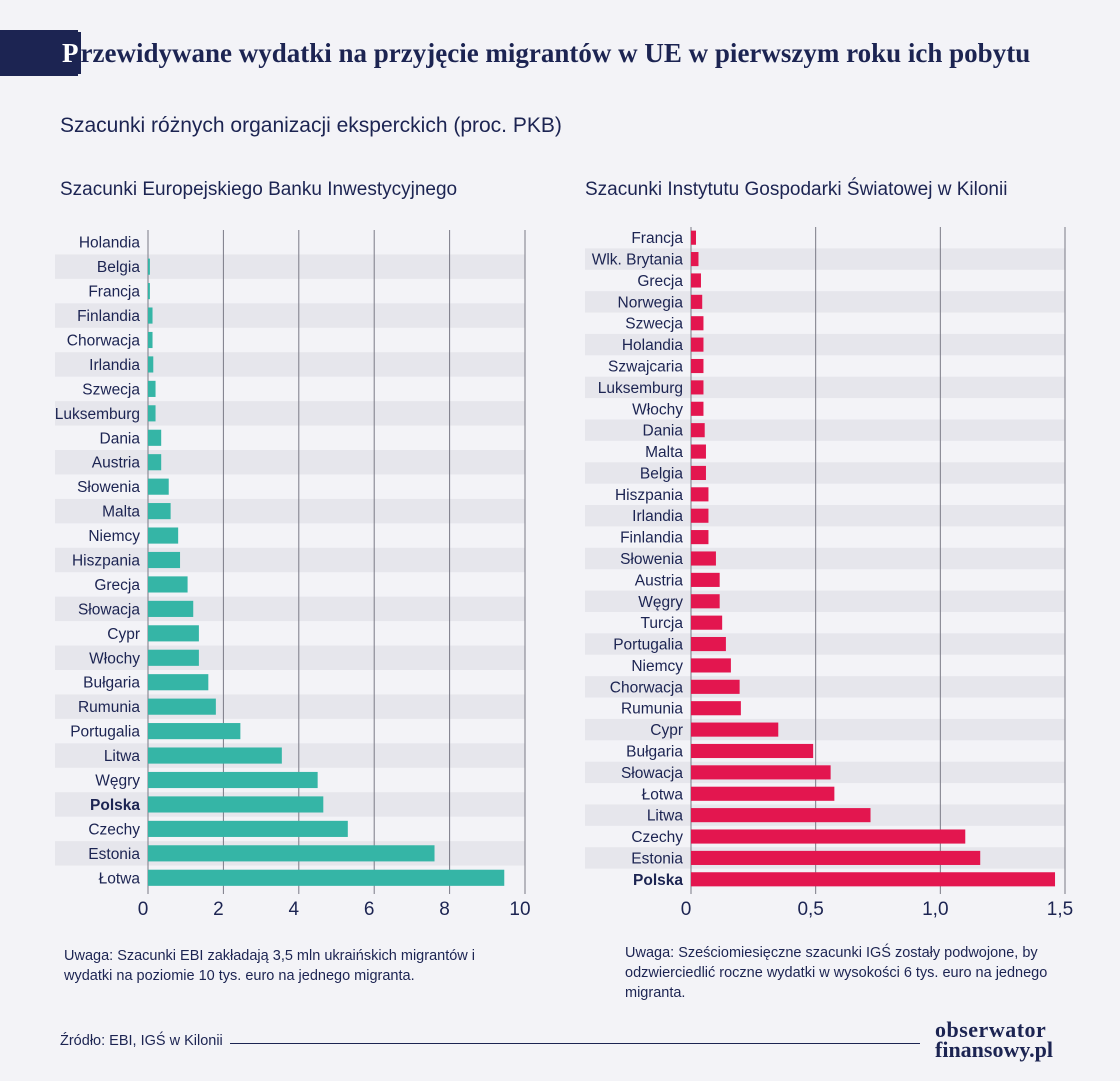 Image resolution: width=1120 pixels, height=1081 pixels. Describe the element at coordinates (121, 512) in the screenshot. I see `category-label: Malta` at that location.